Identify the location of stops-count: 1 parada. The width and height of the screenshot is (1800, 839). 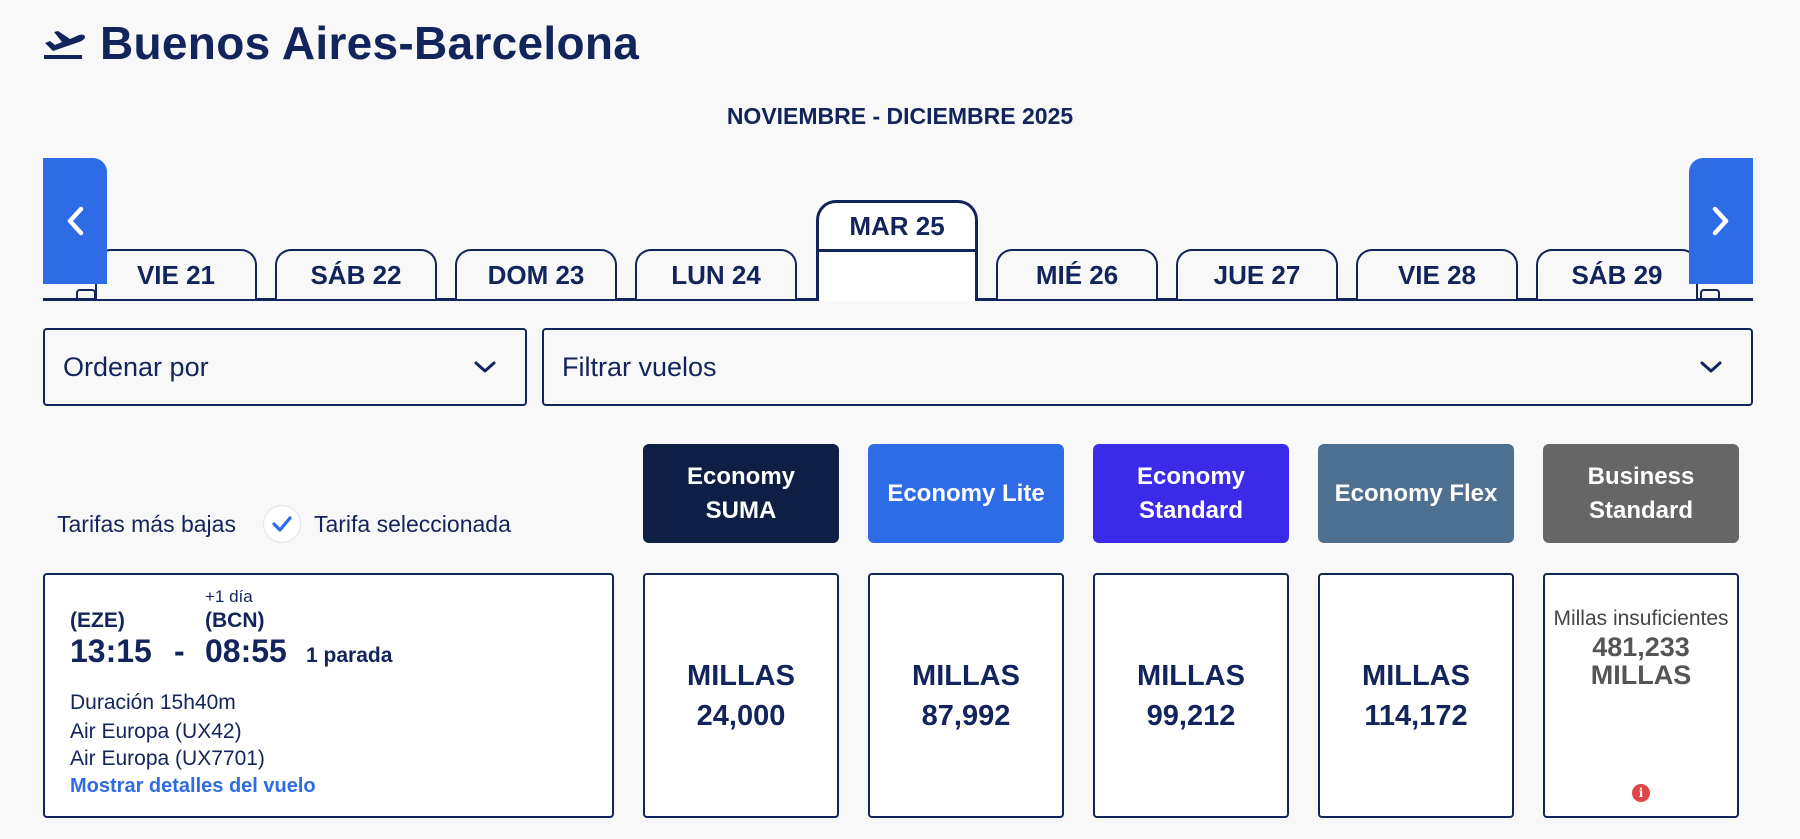
(349, 655).